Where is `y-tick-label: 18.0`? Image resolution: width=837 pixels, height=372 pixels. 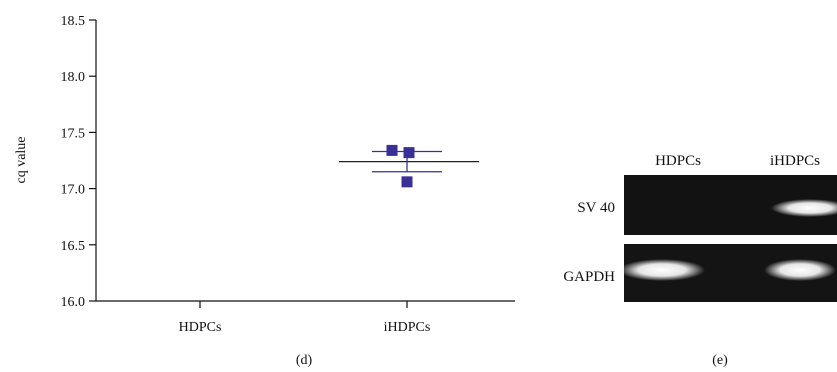 y-tick-label: 18.0 is located at coordinates (73, 77).